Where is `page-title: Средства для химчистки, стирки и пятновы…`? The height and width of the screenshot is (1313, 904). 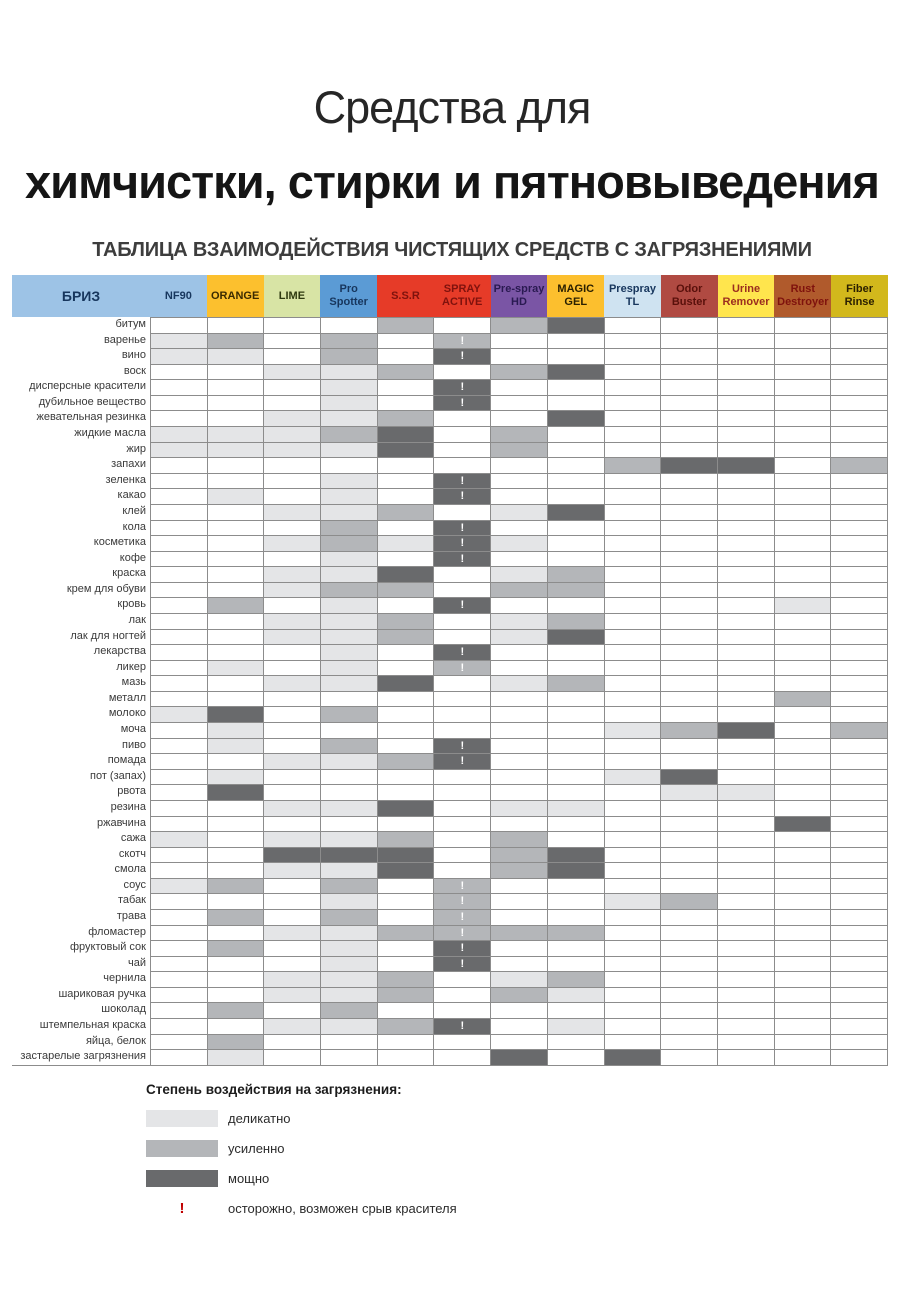 page-title: Средства для химчистки, стирки и пятновы… is located at coordinates (452, 145).